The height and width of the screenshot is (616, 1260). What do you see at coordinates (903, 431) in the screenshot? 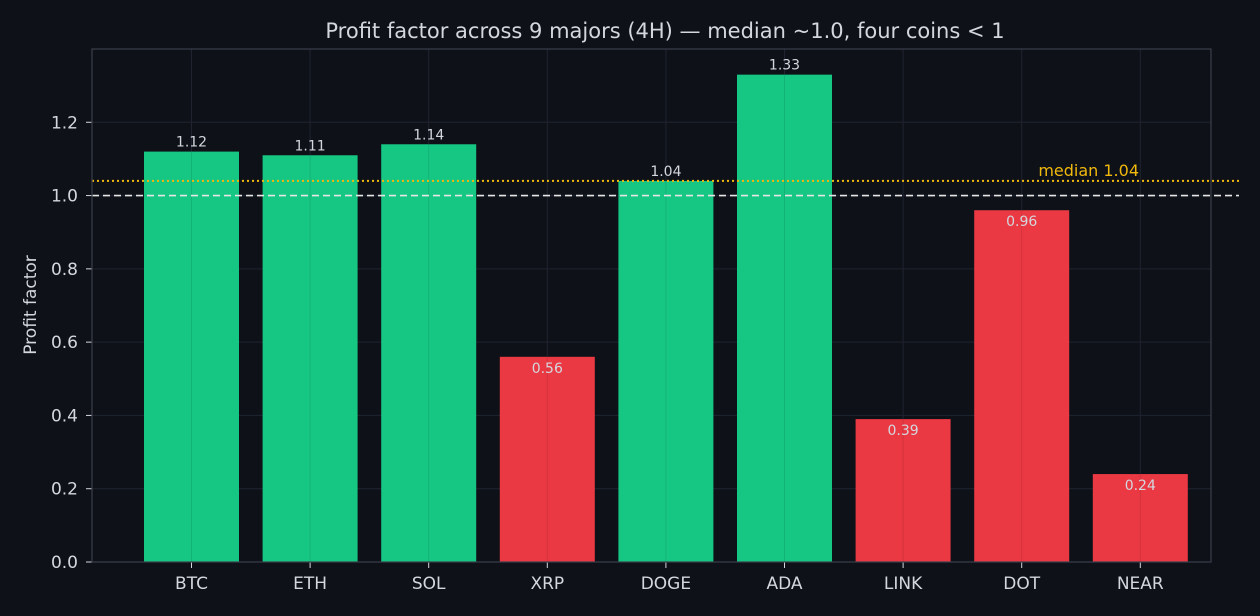
I see `bar-value-label: 0.39` at bounding box center [903, 431].